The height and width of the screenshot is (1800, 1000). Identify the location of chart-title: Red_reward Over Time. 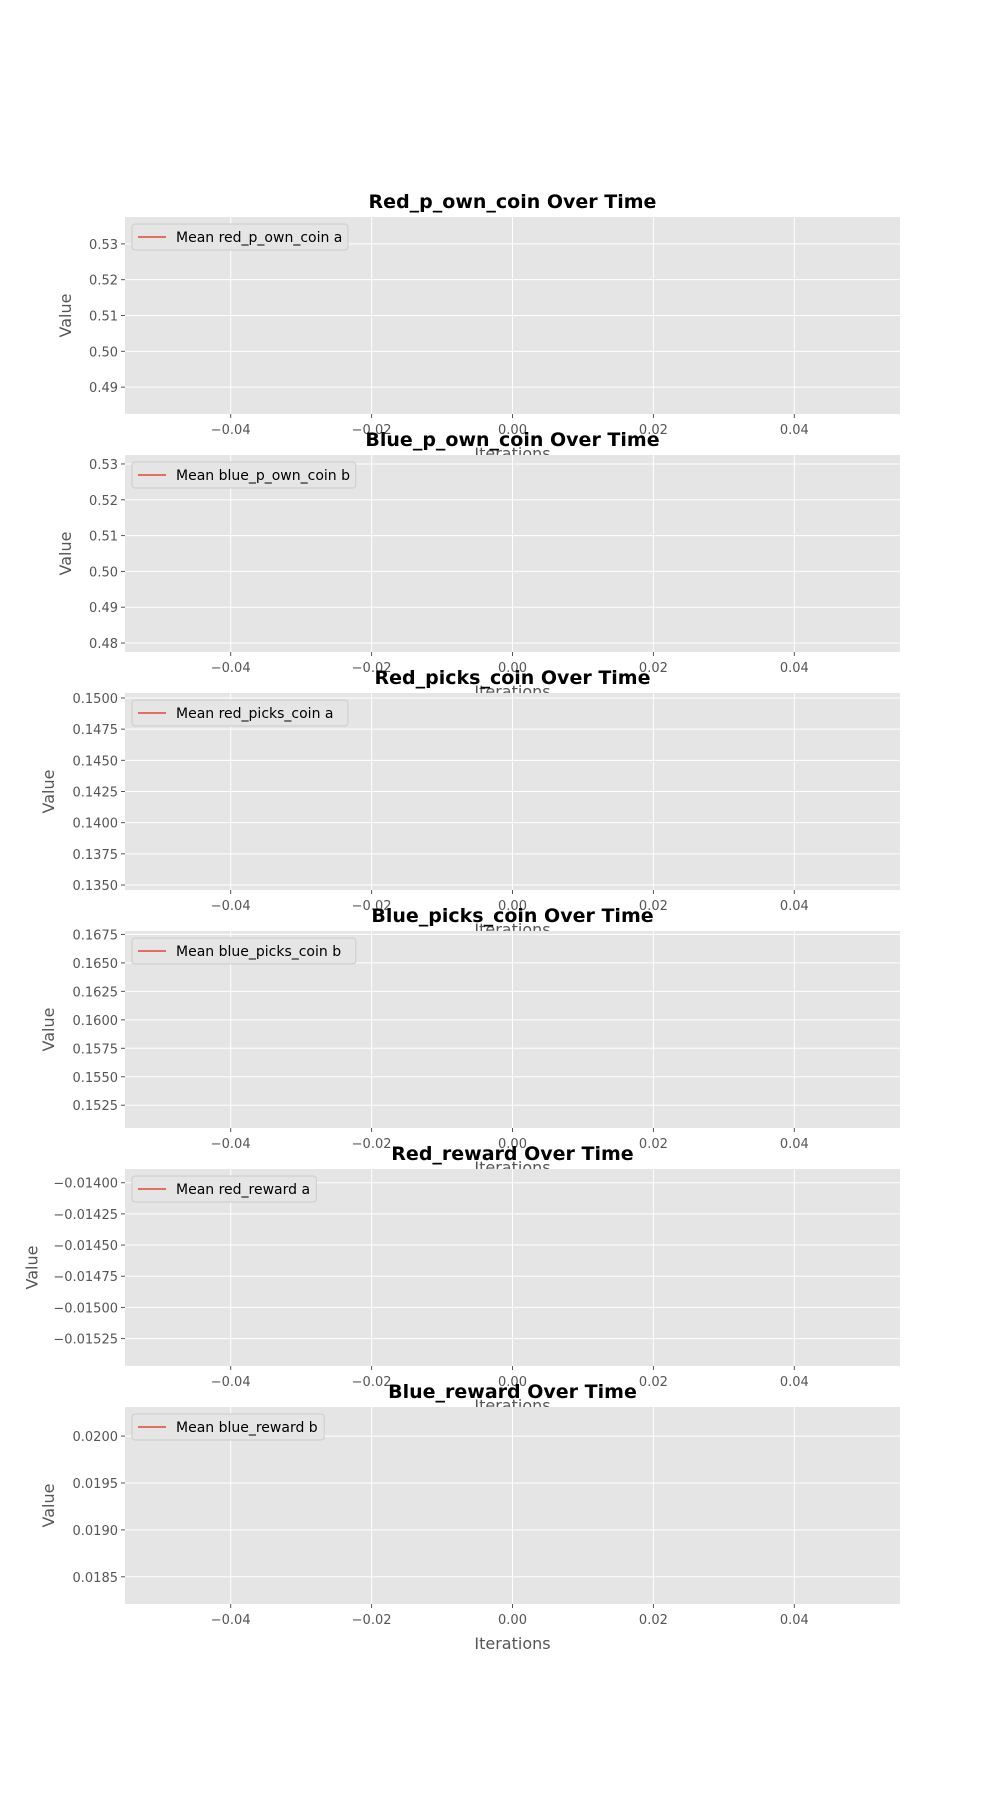
(512, 1154).